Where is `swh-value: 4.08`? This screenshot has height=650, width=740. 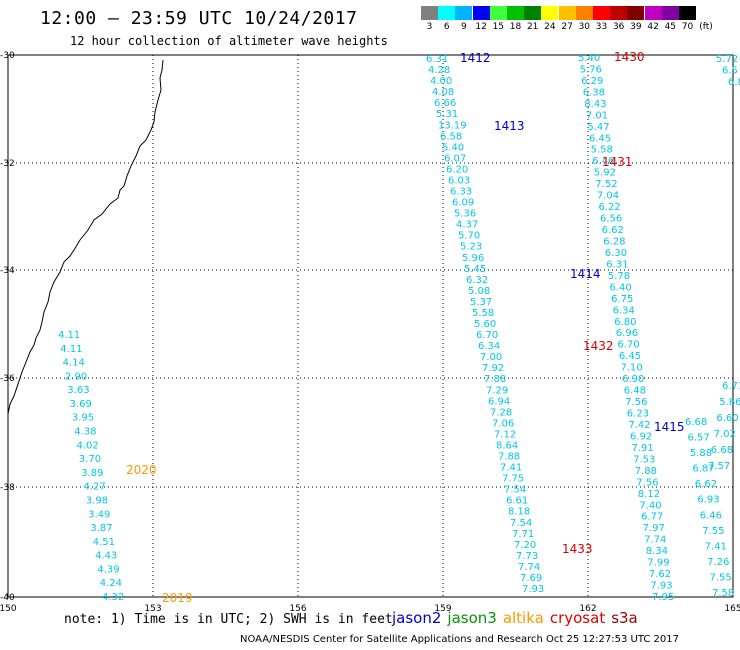 swh-value: 4.08 is located at coordinates (443, 92).